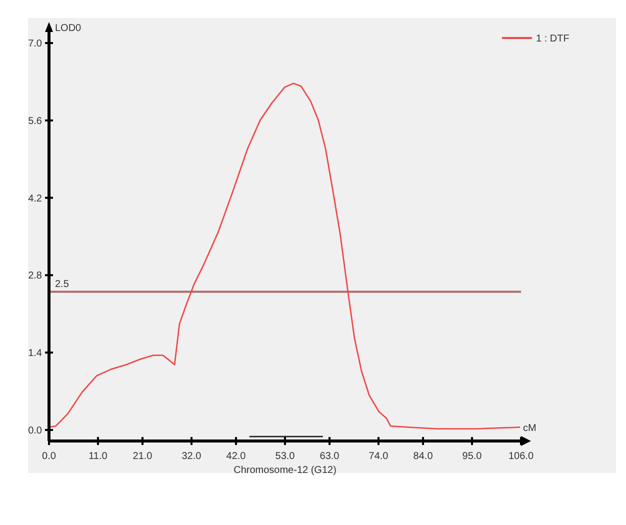 This screenshot has width=626, height=525. Describe the element at coordinates (521, 456) in the screenshot. I see `x-tick-label: 106.0` at that location.